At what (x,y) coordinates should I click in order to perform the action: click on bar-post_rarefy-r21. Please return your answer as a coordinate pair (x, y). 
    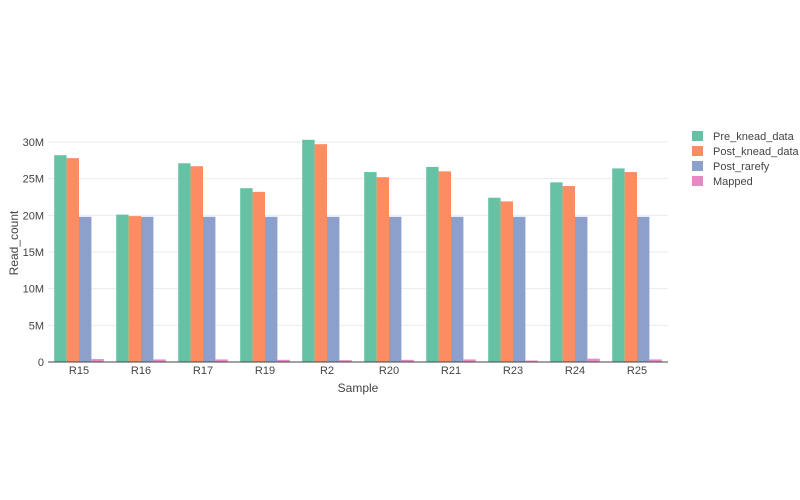
    Looking at the image, I should click on (457, 289).